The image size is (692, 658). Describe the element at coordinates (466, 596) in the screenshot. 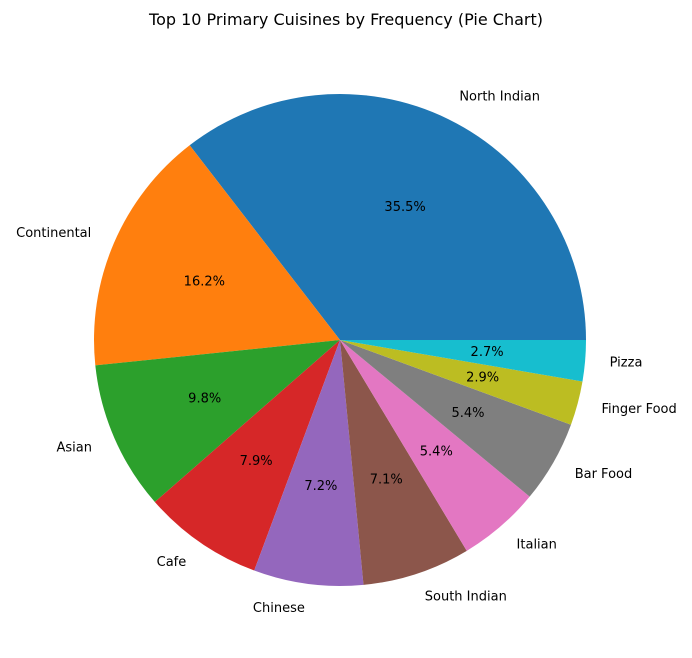

I see `category-label-south-indian: South Indian` at that location.